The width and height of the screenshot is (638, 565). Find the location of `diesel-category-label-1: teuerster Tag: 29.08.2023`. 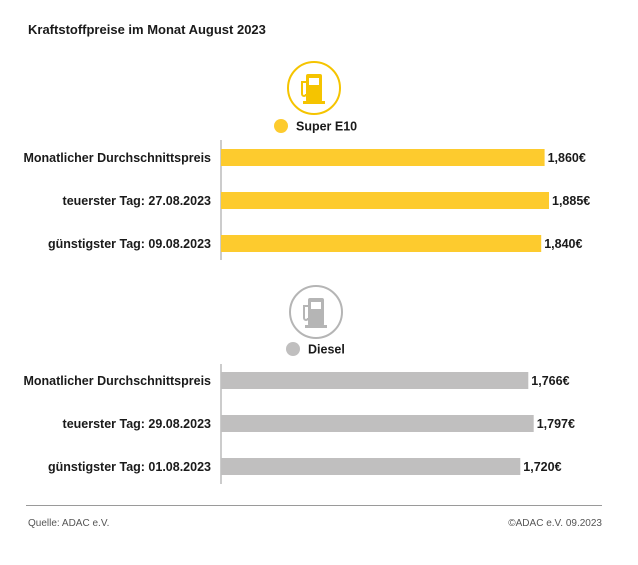

diesel-category-label-1: teuerster Tag: 29.08.2023 is located at coordinates (137, 424).